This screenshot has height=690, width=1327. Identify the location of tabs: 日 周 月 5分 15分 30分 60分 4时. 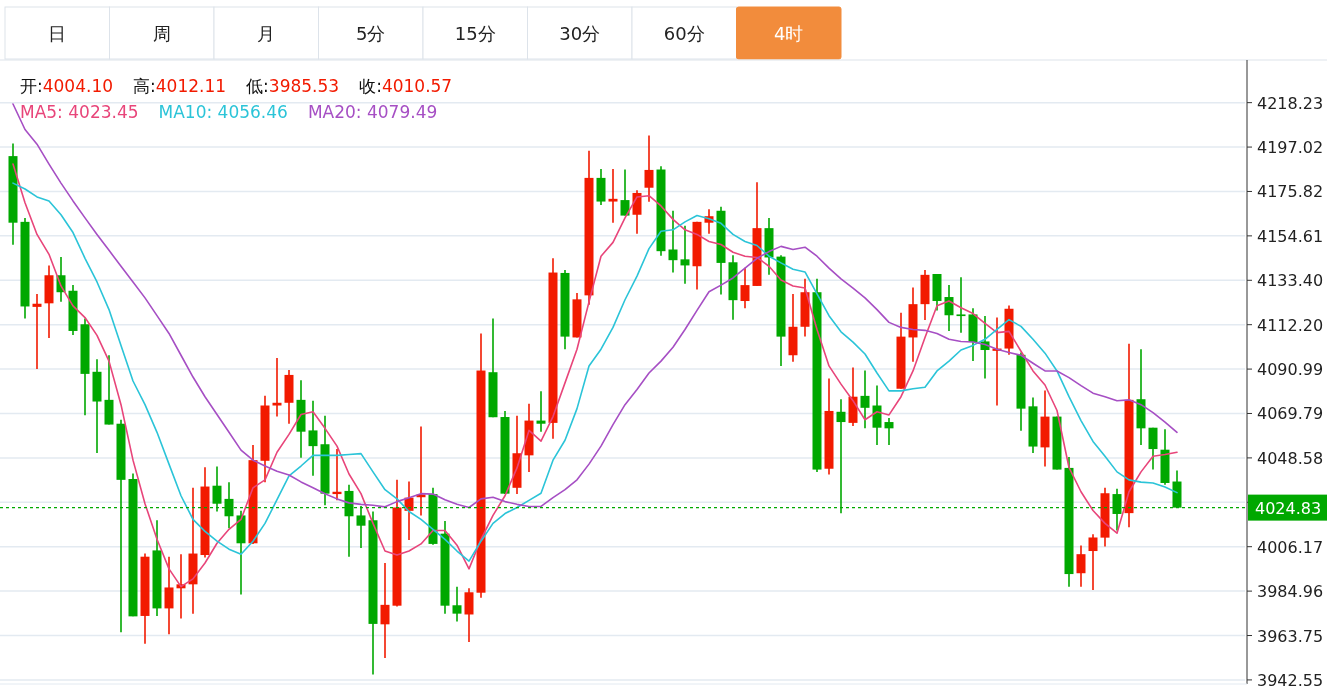
(423, 33).